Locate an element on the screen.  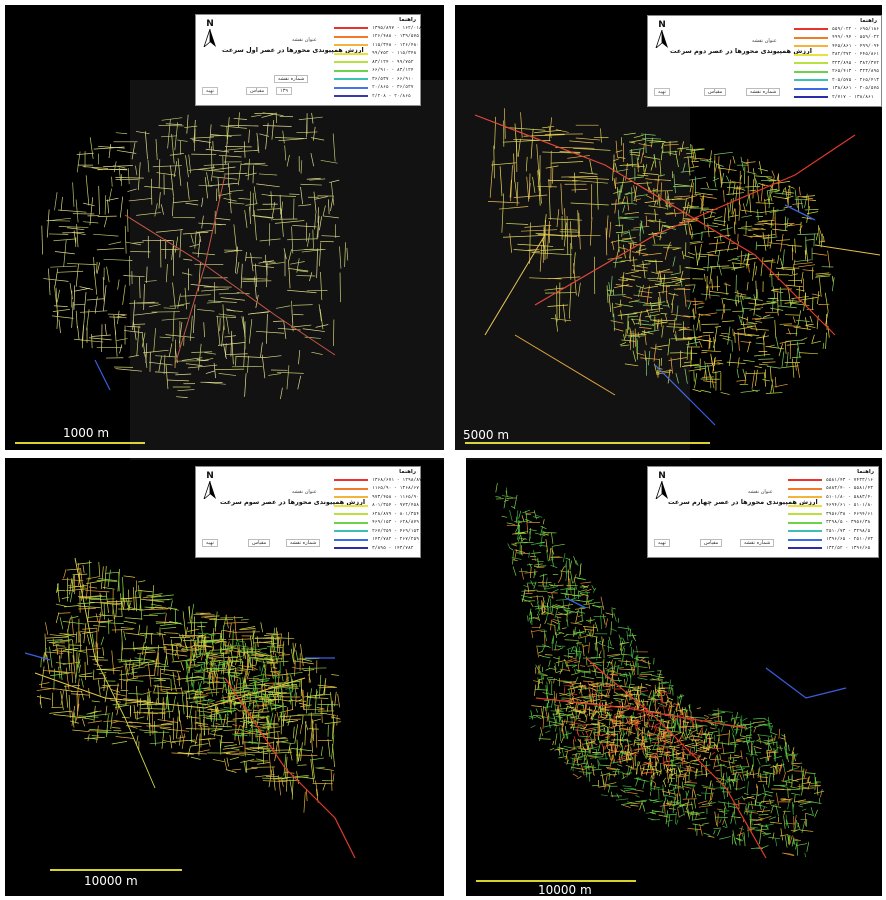
map-title: ارزش همپیوندی محورها در عصر دوم سرعت is located at coordinates (741, 51).